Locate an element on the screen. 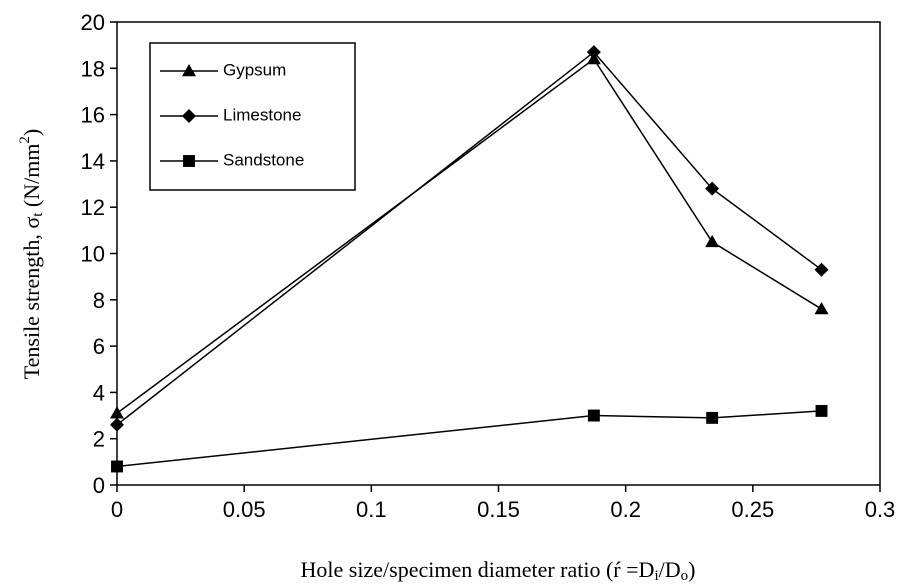 This screenshot has height=587, width=905. y-tick-label: 0 is located at coordinates (99, 485).